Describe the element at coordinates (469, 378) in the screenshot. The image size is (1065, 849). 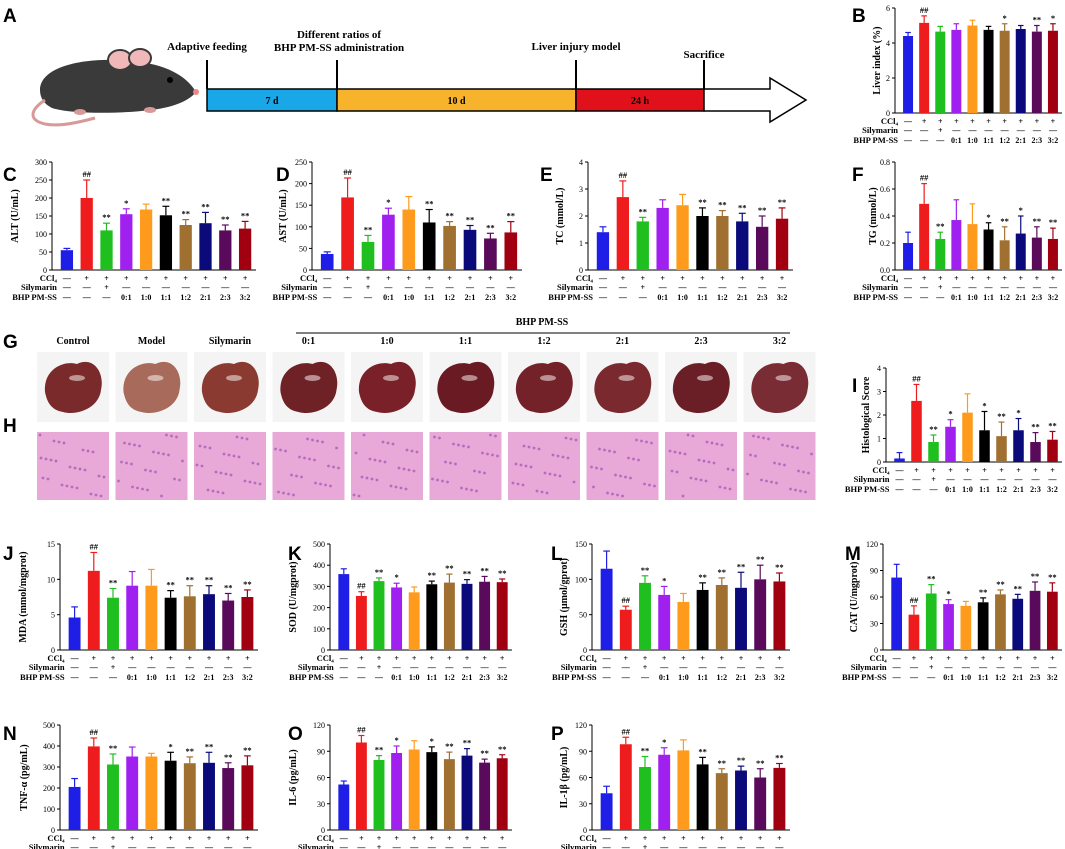
I see `liver-highlight` at that location.